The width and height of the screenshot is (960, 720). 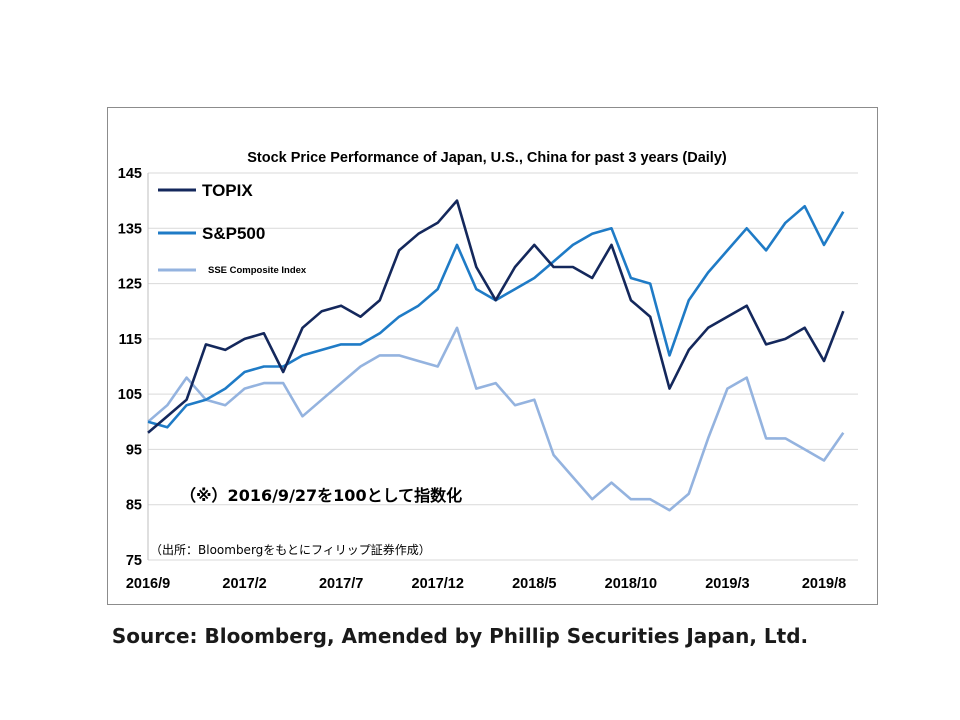 I want to click on x-tick-label: 2018/10, so click(x=631, y=584).